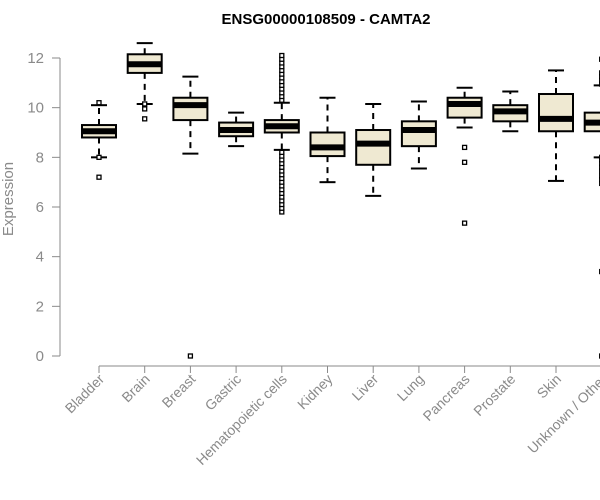  Describe the element at coordinates (549, 386) in the screenshot. I see `x-tick-label: Skin` at that location.